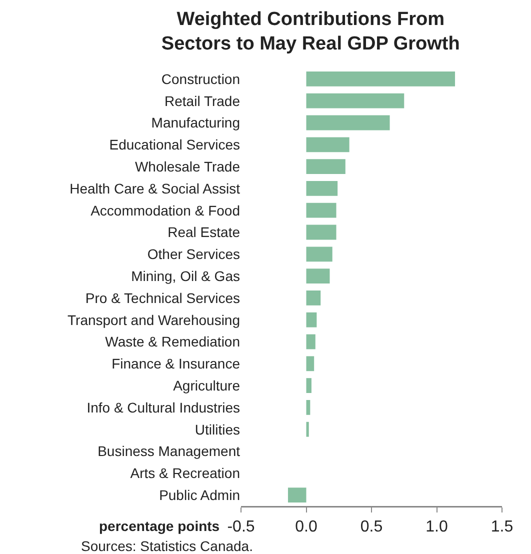 The width and height of the screenshot is (531, 554). I want to click on y-tick-label: Public Admin, so click(199, 494).